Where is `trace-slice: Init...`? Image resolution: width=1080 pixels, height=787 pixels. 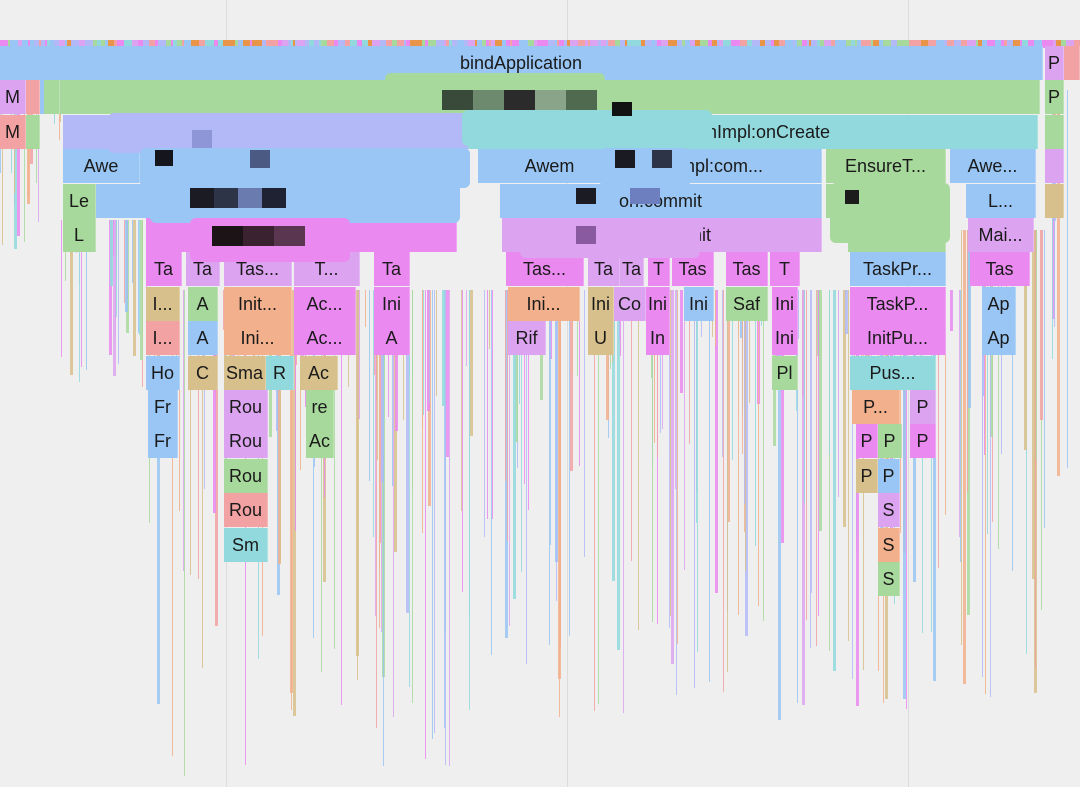 trace-slice: Init... is located at coordinates (258, 303).